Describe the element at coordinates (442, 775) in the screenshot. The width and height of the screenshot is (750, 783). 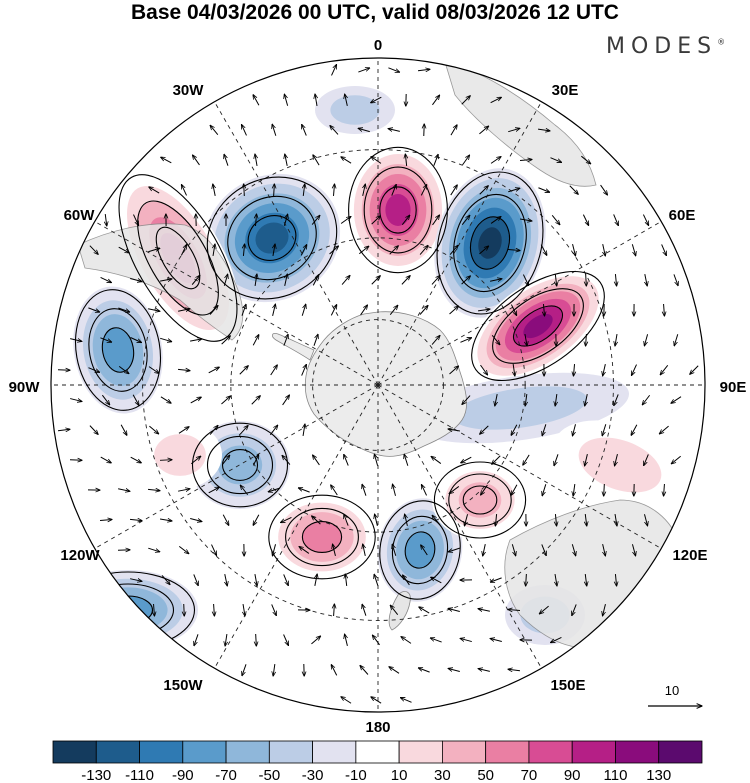
I see `colorbar-label: 30` at that location.